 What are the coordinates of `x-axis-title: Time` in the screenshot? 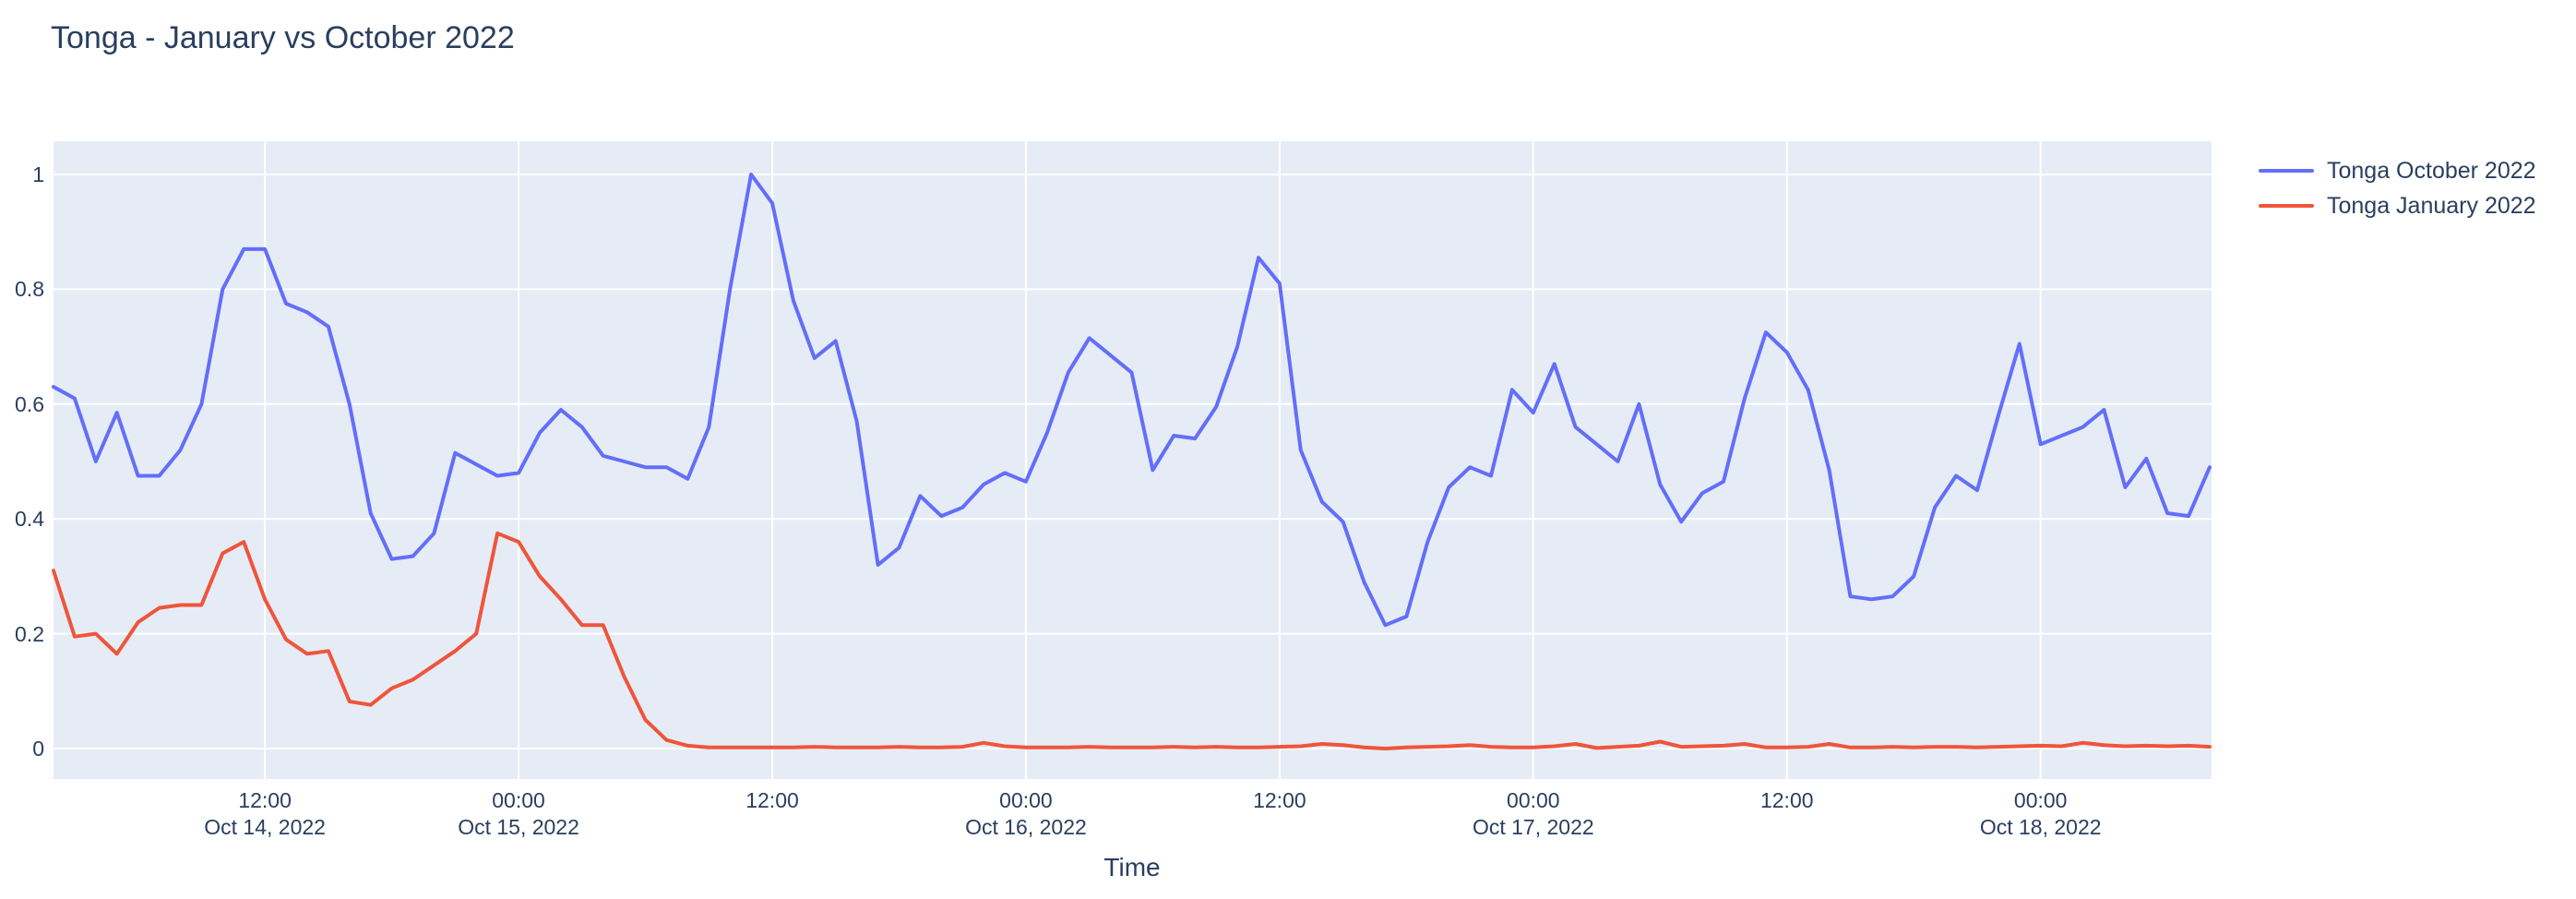 It's located at (1132, 867).